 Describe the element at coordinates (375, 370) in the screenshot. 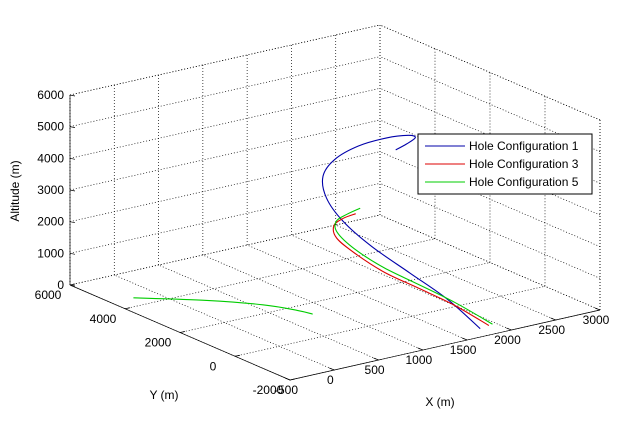

I see `x-tick-label: 500` at that location.